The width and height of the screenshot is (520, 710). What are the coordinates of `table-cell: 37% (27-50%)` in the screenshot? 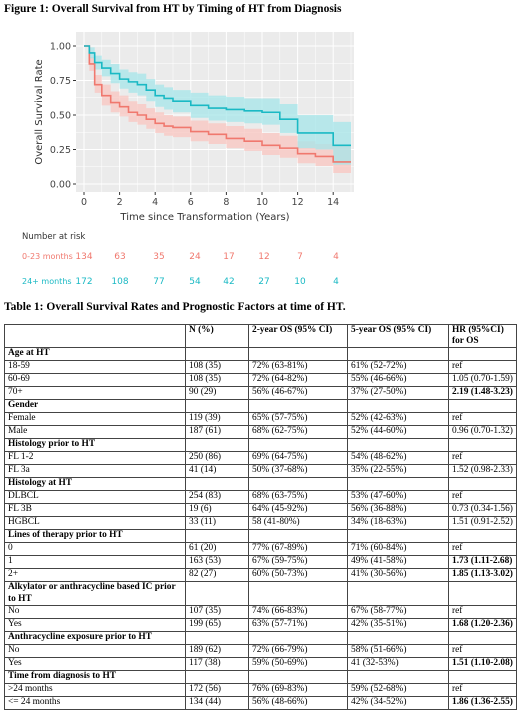 It's located at (398, 393).